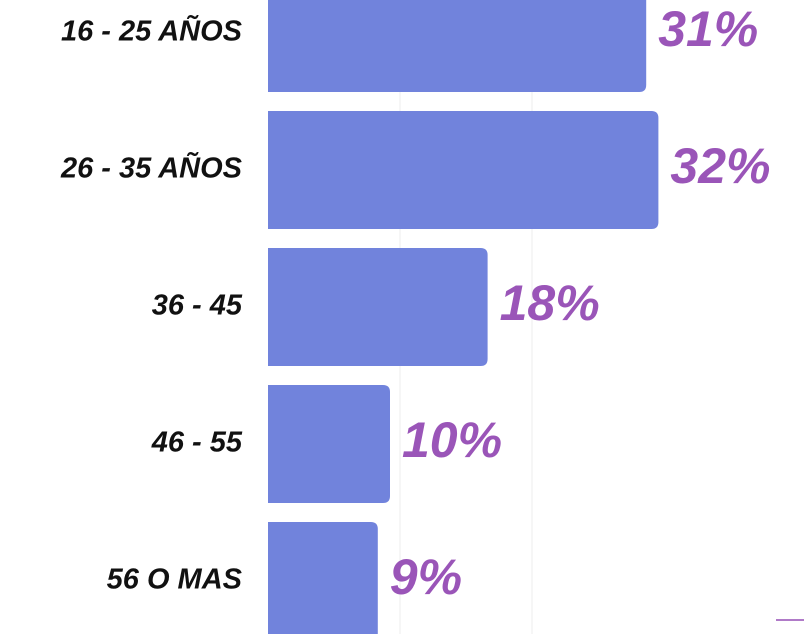 Image resolution: width=804 pixels, height=634 pixels. I want to click on category-label: 36 - 45, so click(197, 306).